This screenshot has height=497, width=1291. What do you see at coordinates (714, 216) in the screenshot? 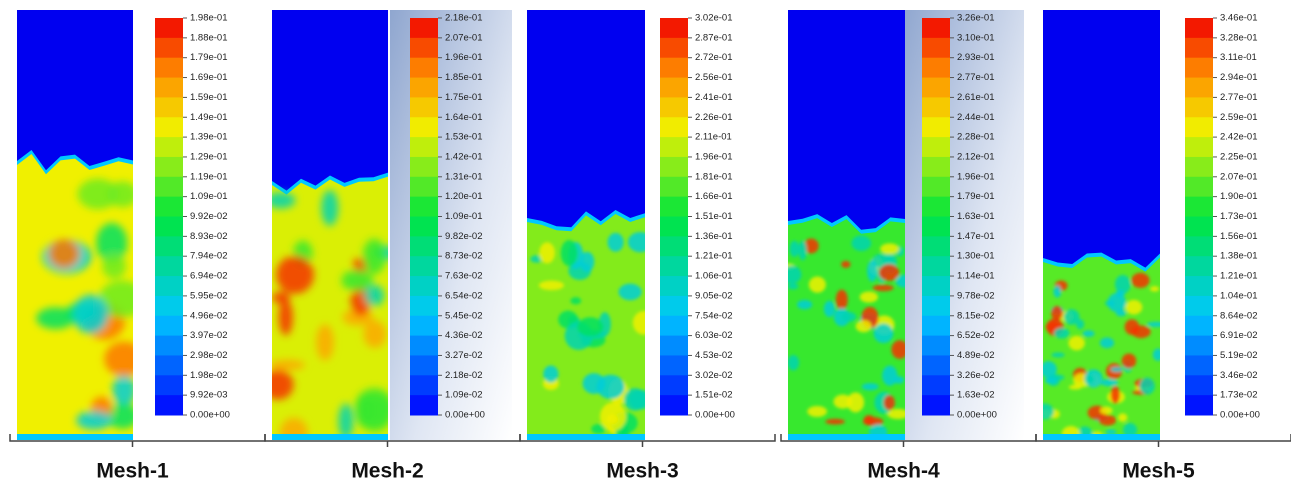
I see `colorbar-label: 1.51e-01` at bounding box center [714, 216].